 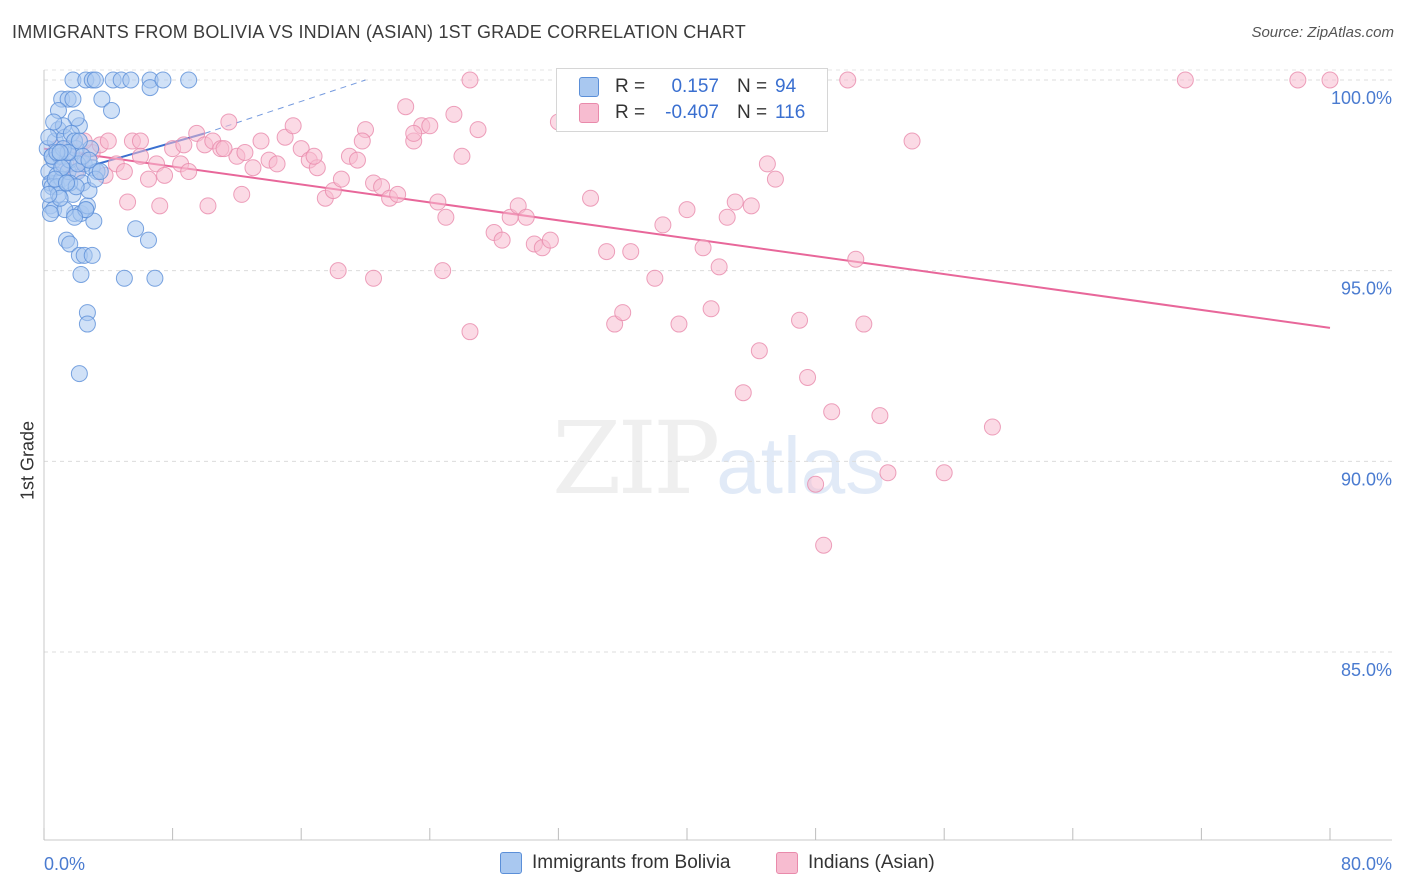 What do you see at coordinates (801, 465) in the screenshot?
I see `watermark-atlas: atlas` at bounding box center [801, 465].